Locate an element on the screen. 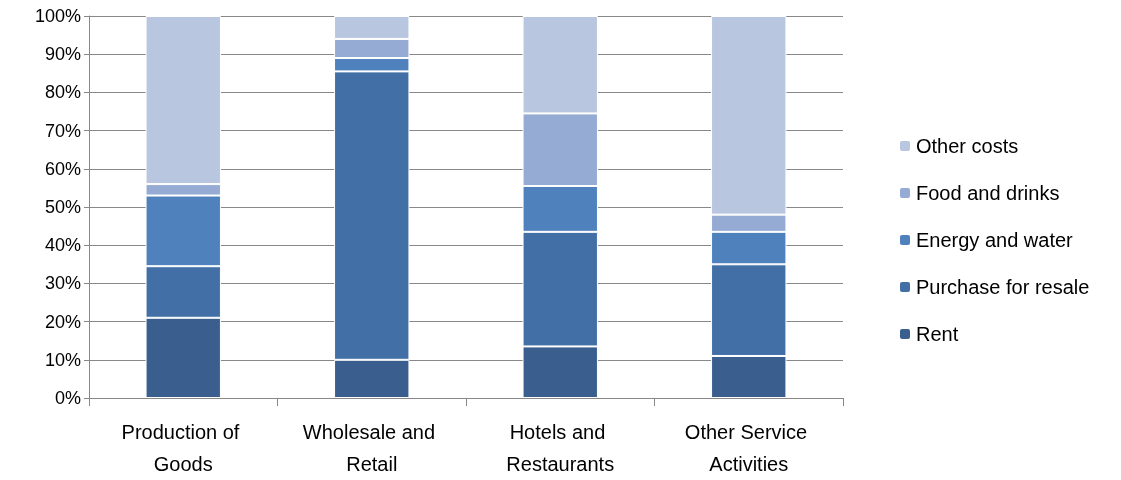  legend-label: Purchase for resale is located at coordinates (1003, 287).